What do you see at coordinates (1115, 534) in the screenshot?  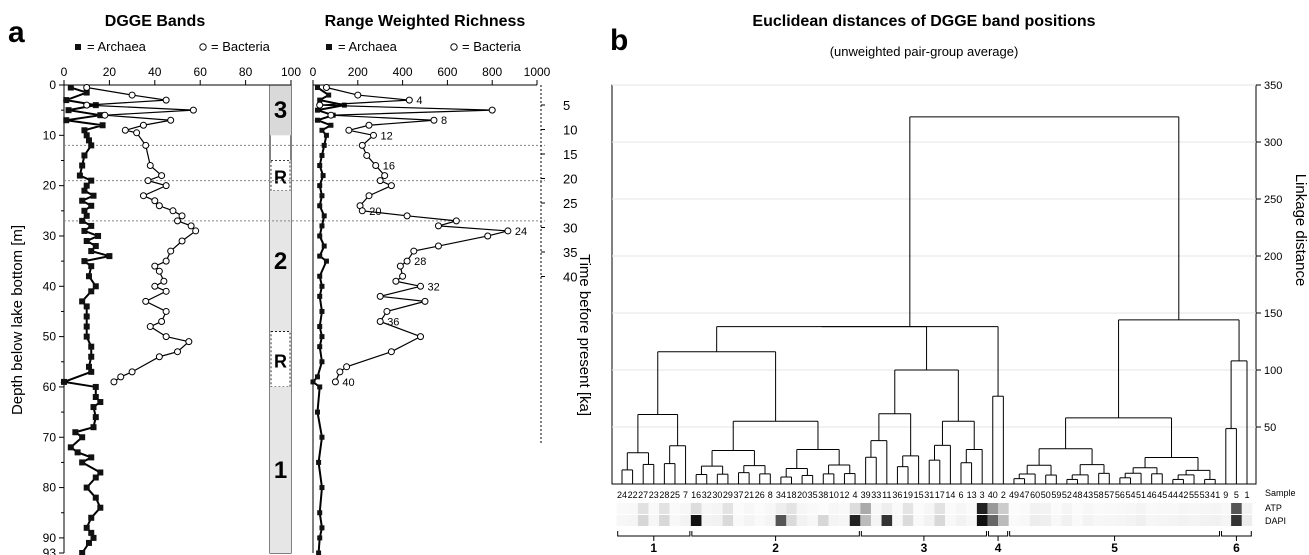 I see `cluster-bracket` at bounding box center [1115, 534].